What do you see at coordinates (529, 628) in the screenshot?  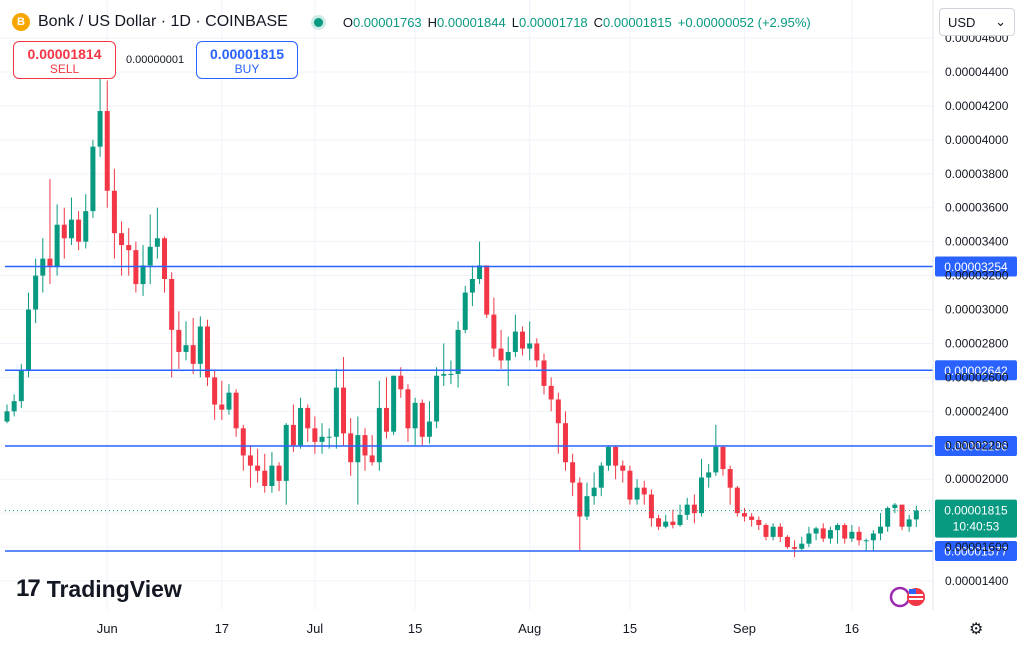 I see `time-tick-label: Aug` at bounding box center [529, 628].